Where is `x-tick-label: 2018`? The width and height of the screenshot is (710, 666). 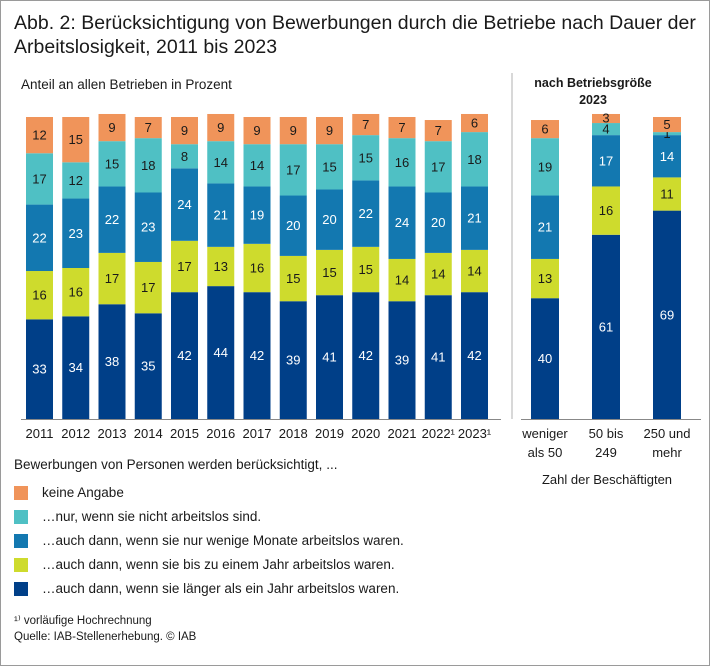 x-tick-label: 2018 is located at coordinates (293, 433).